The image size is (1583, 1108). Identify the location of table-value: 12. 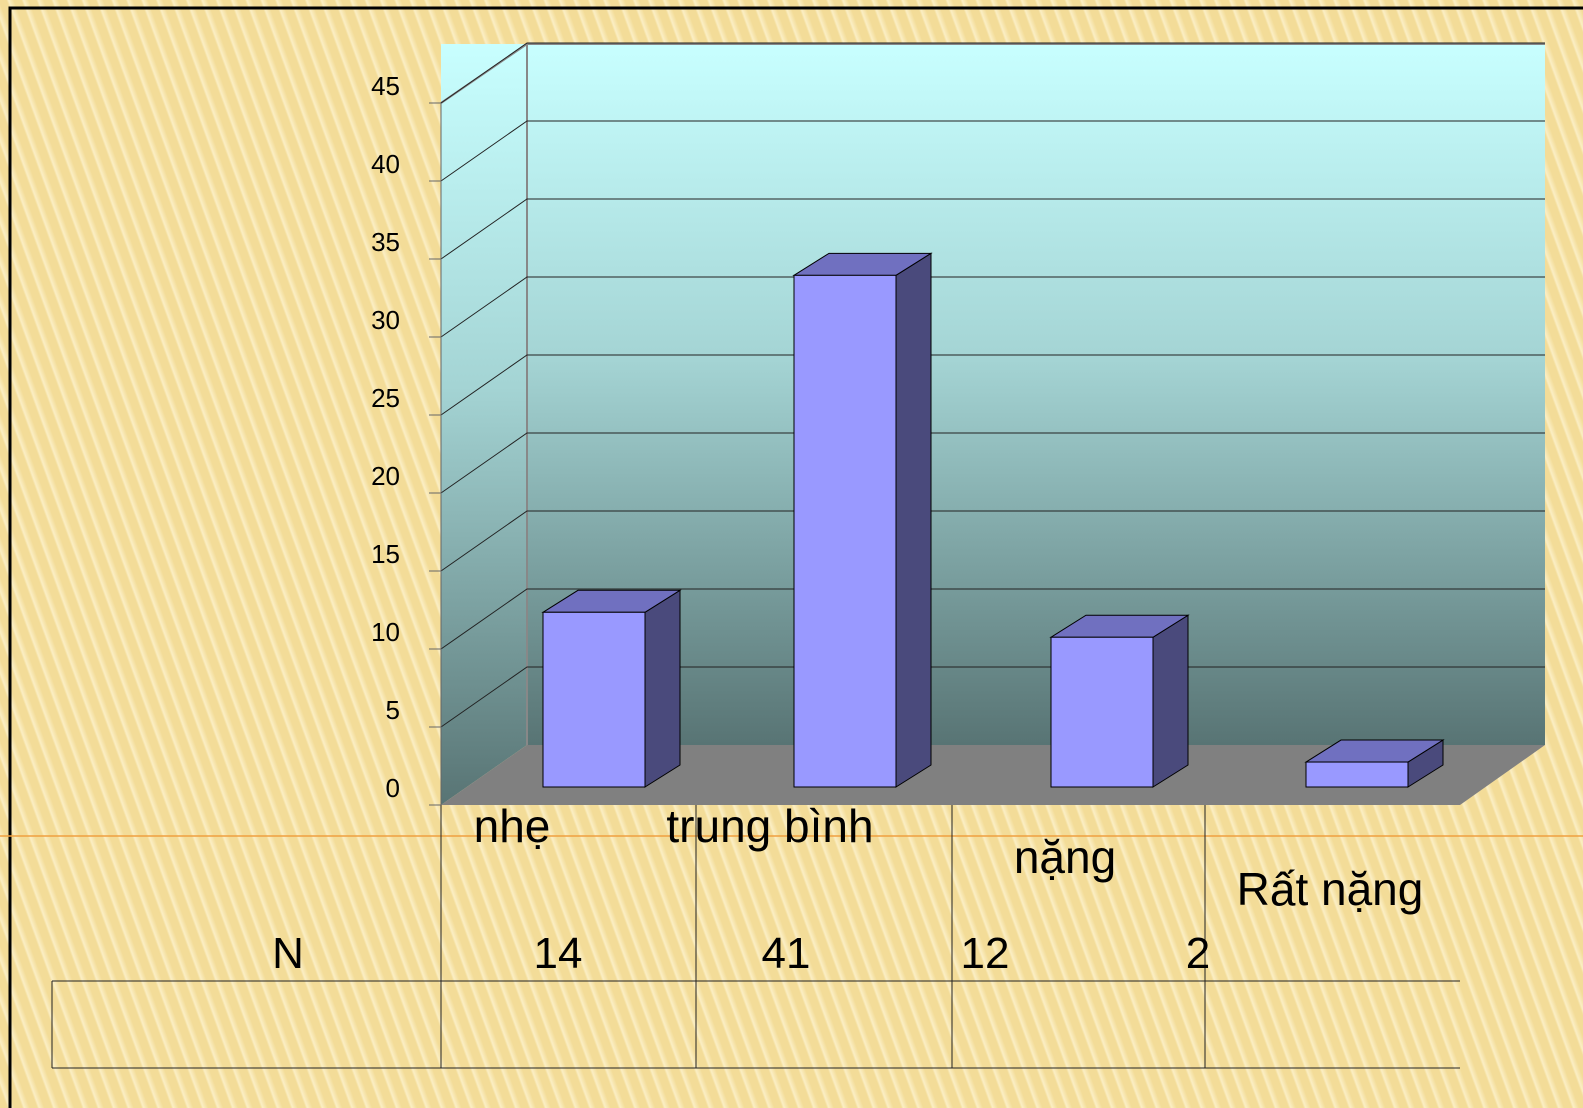
(985, 953).